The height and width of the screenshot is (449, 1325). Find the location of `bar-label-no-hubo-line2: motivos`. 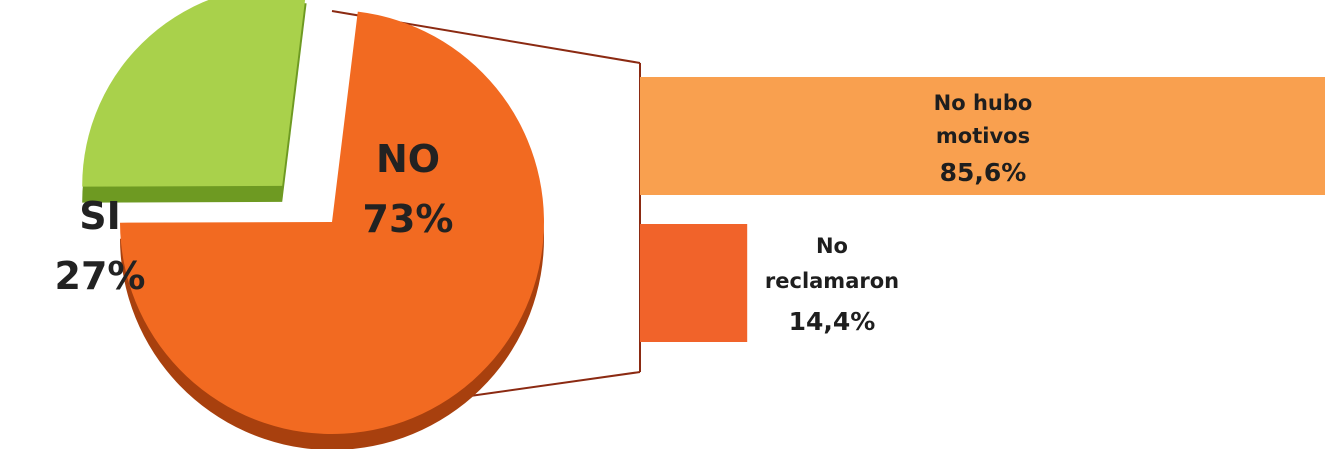

bar-label-no-hubo-line2: motivos is located at coordinates (983, 136).